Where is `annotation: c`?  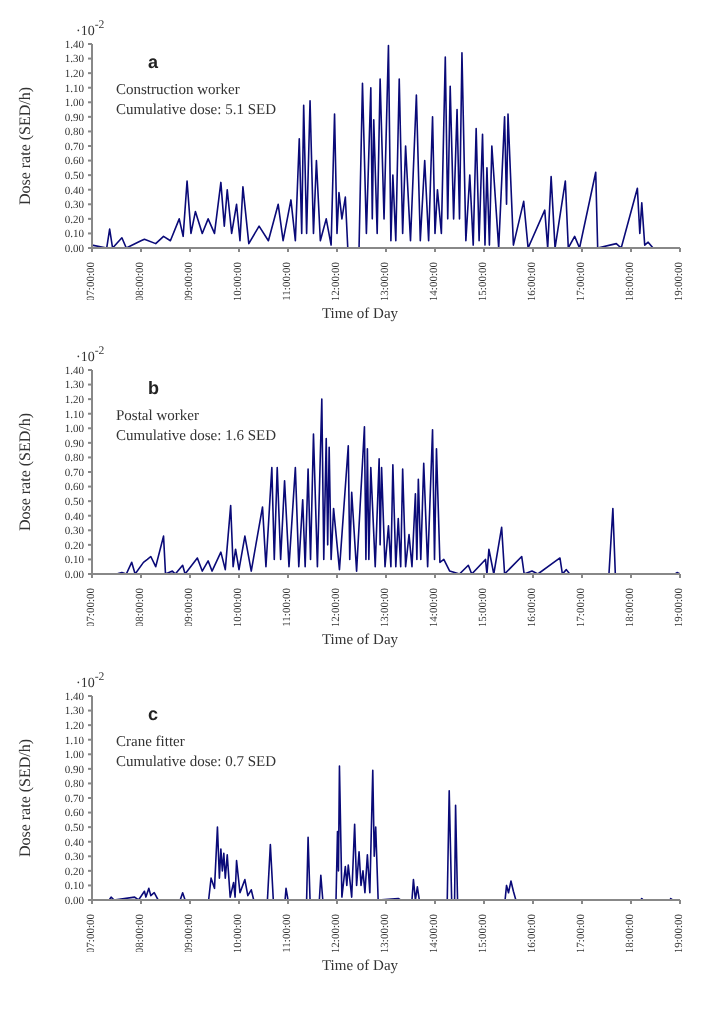 annotation: c is located at coordinates (153, 714).